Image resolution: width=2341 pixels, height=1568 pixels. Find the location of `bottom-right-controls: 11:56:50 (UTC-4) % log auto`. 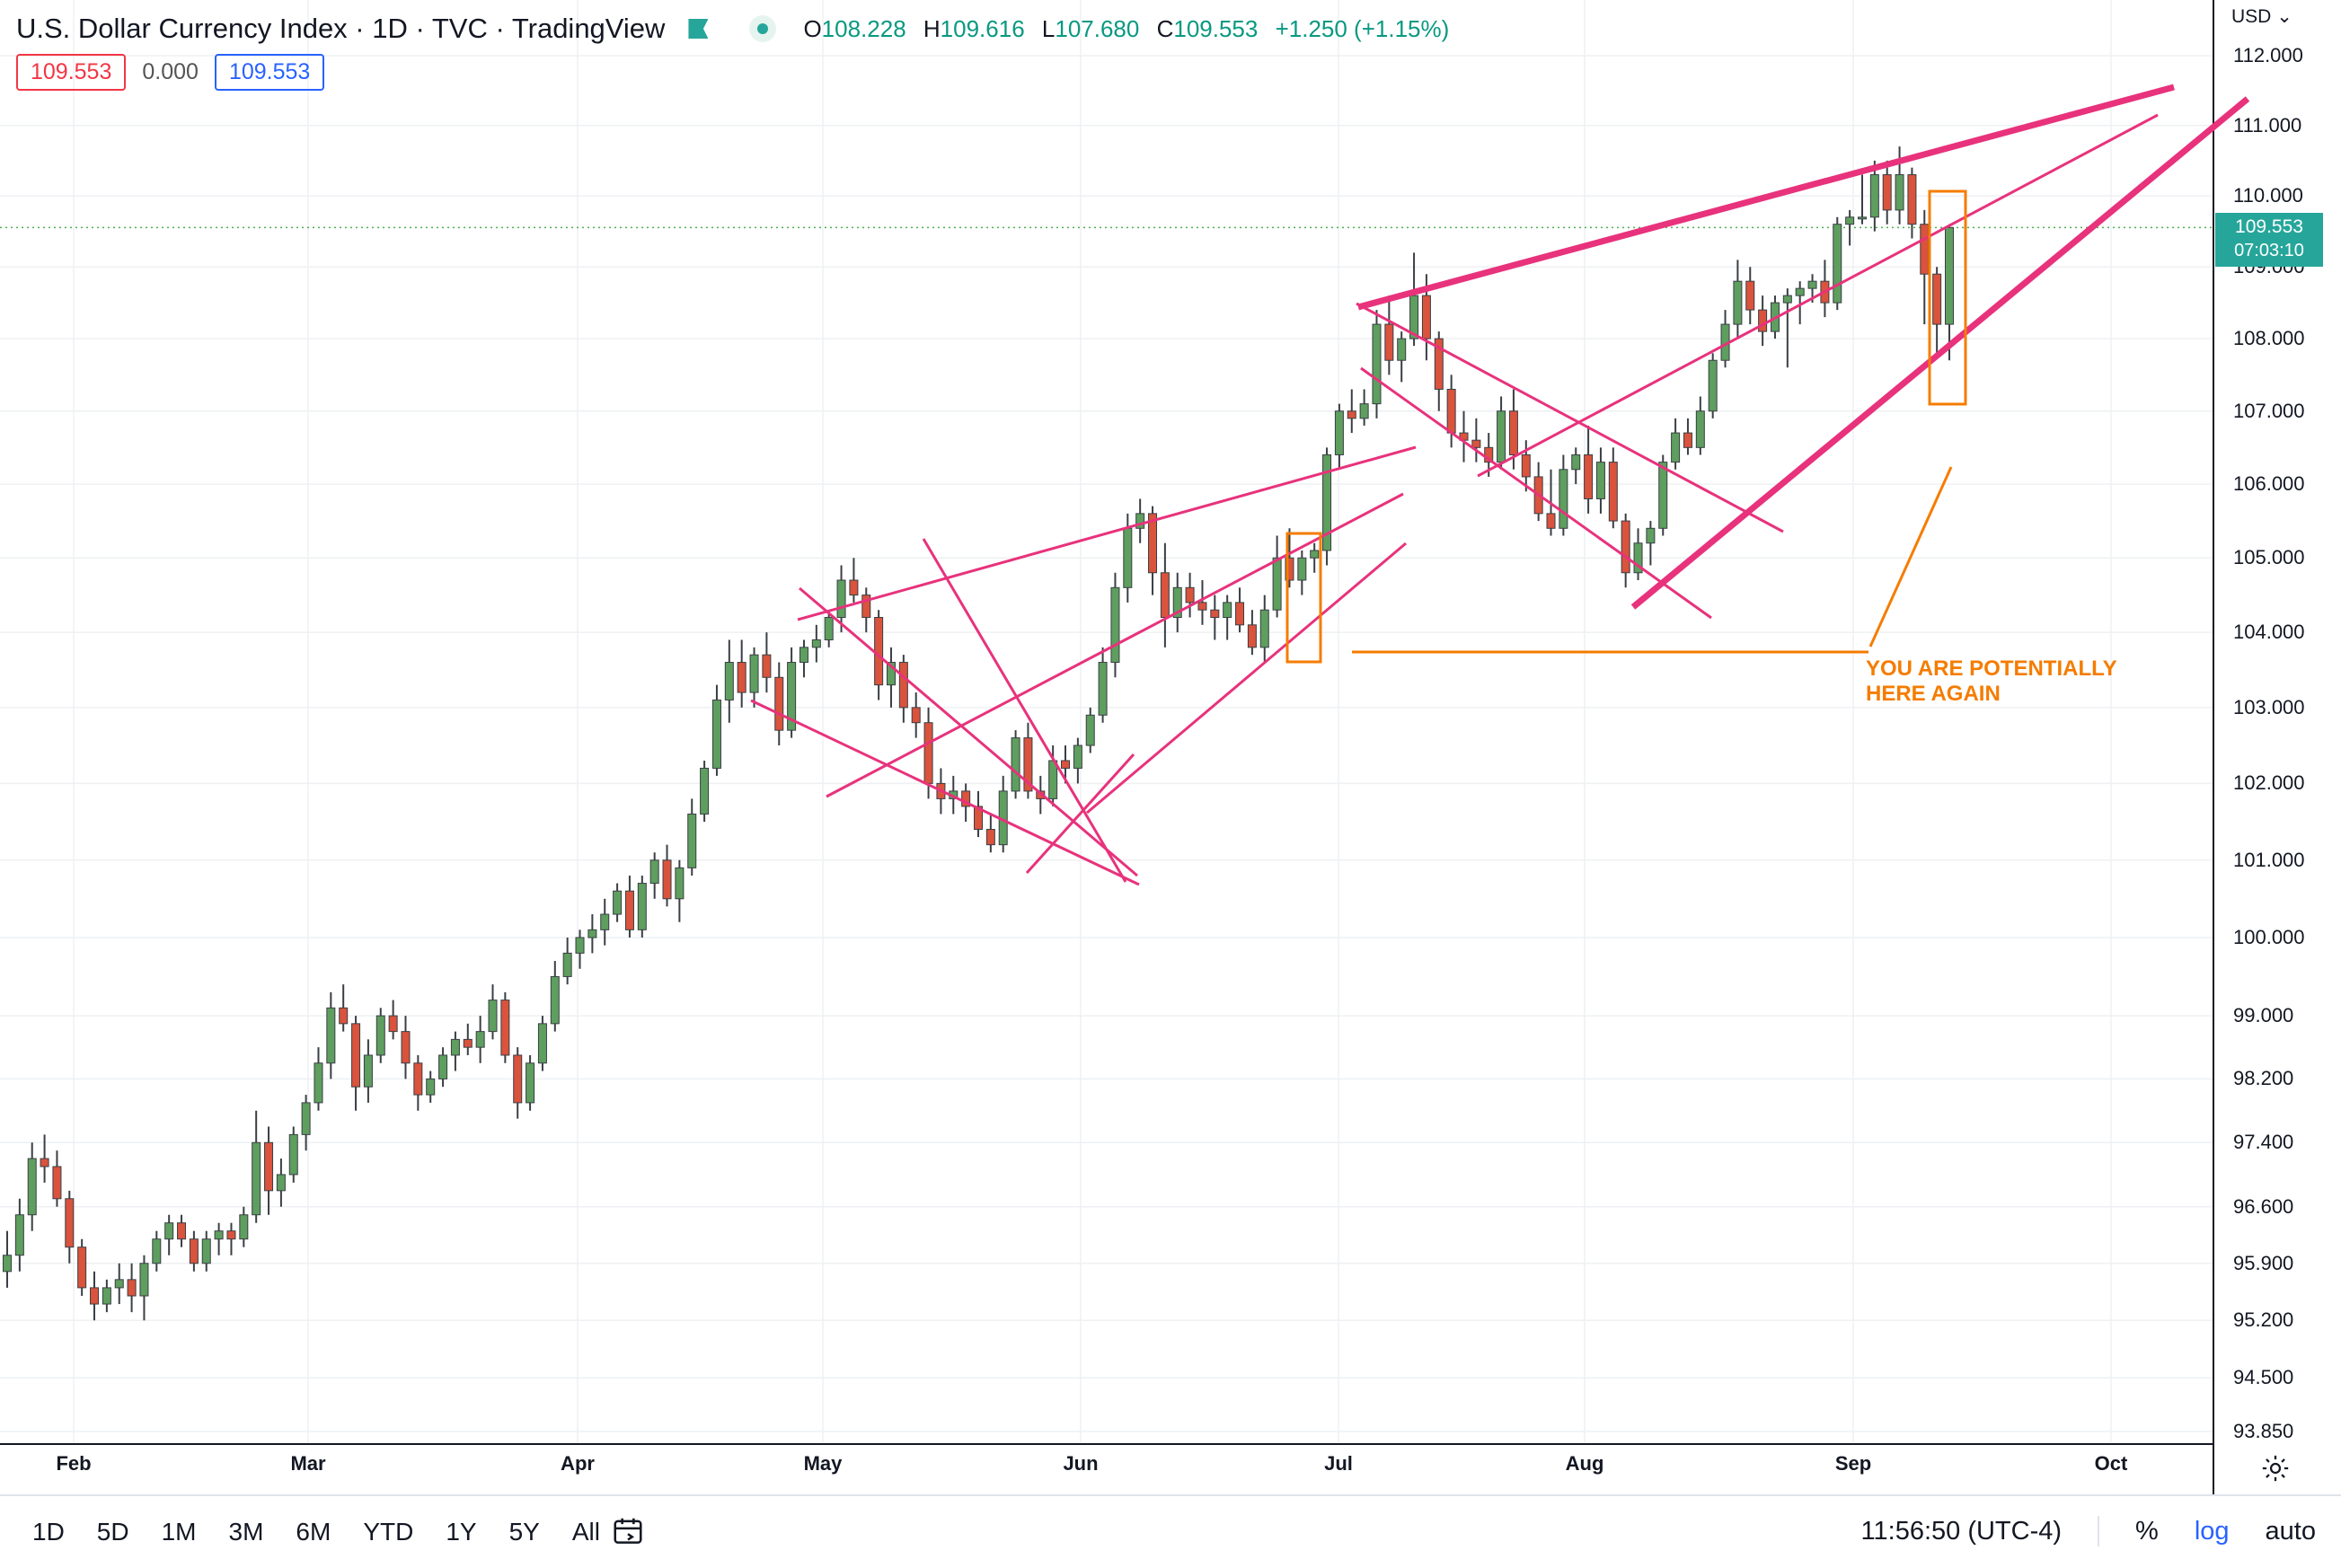

bottom-right-controls: 11:56:50 (UTC-4) % log auto is located at coordinates (2088, 1531).